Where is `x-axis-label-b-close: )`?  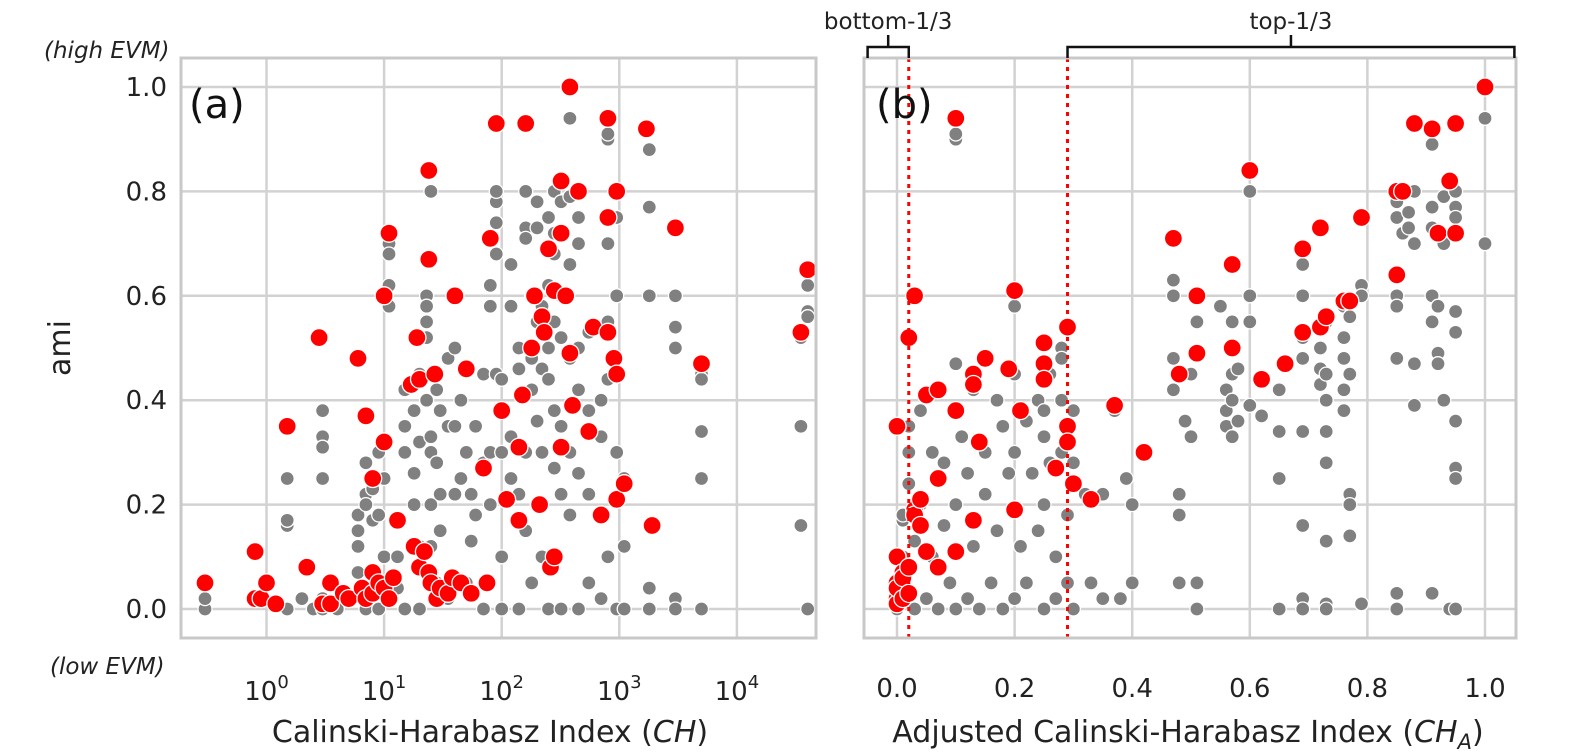
x-axis-label-b-close: ) is located at coordinates (1478, 732).